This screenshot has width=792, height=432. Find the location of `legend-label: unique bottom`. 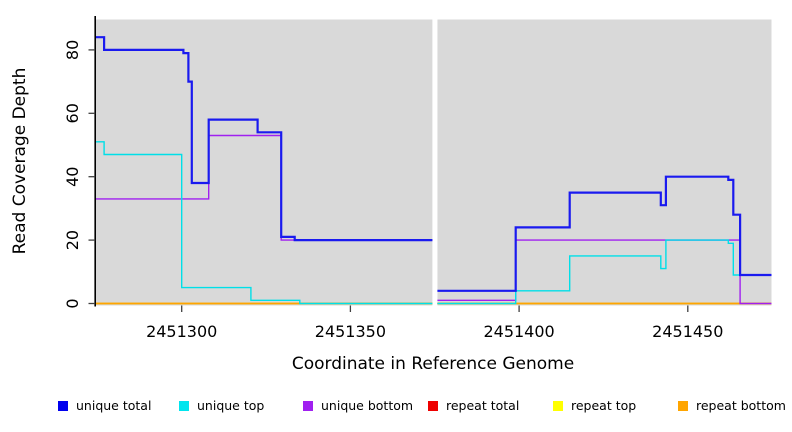

legend-label: unique bottom is located at coordinates (367, 405).